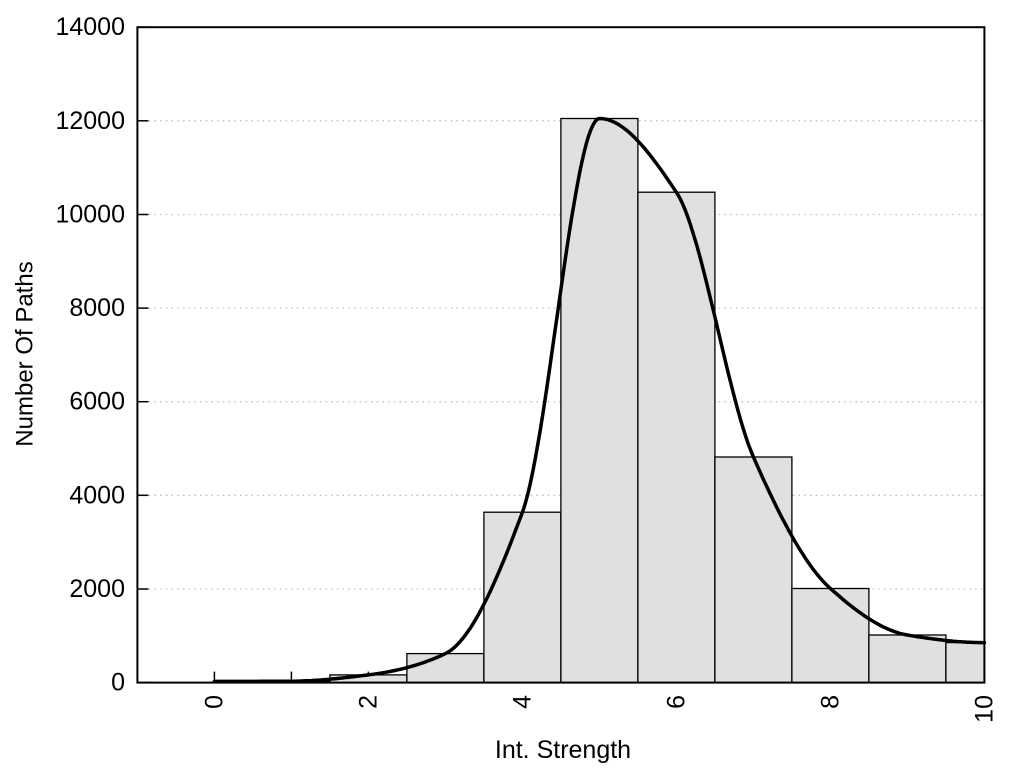 This screenshot has width=1024, height=768. Describe the element at coordinates (97, 495) in the screenshot. I see `svg-text: 4000` at that location.